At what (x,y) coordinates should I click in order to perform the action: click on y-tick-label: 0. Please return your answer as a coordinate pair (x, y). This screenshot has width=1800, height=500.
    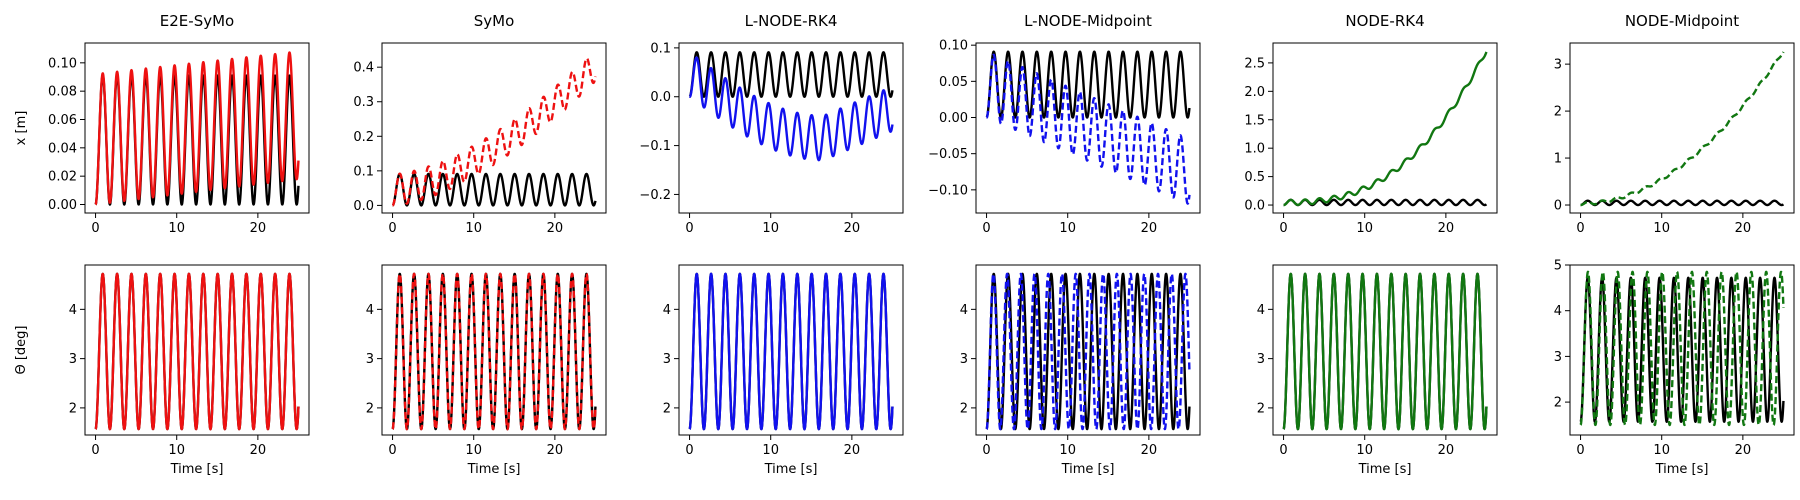
    Looking at the image, I should click on (1558, 206).